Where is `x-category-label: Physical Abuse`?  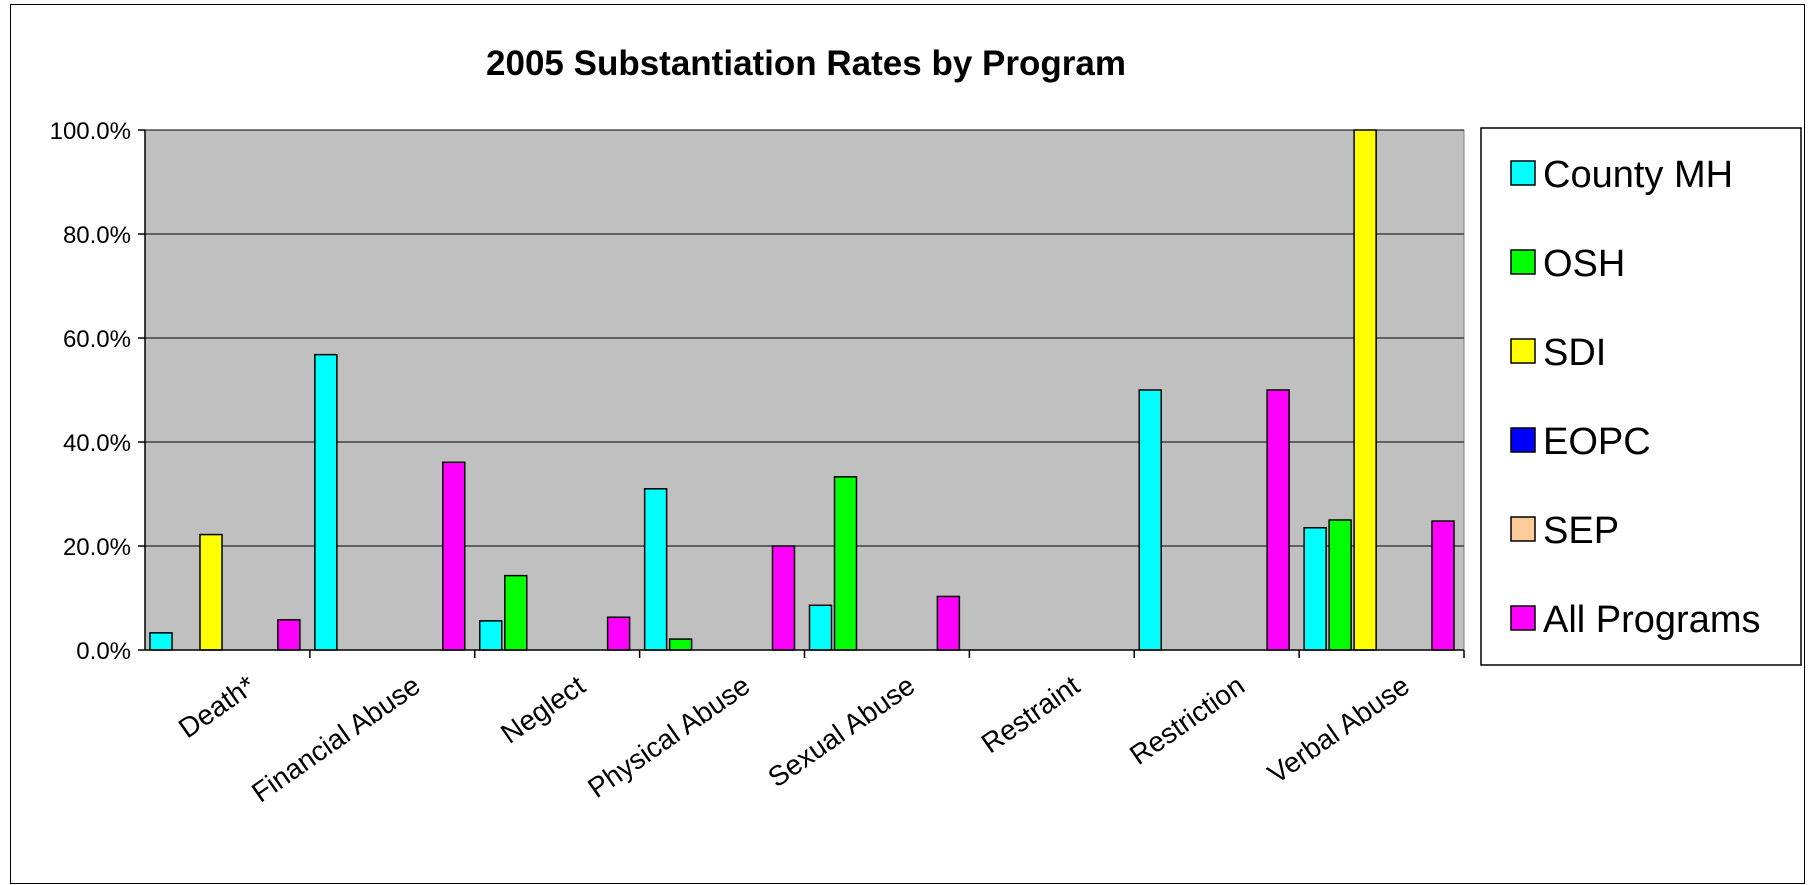
x-category-label: Physical Abuse is located at coordinates (668, 737).